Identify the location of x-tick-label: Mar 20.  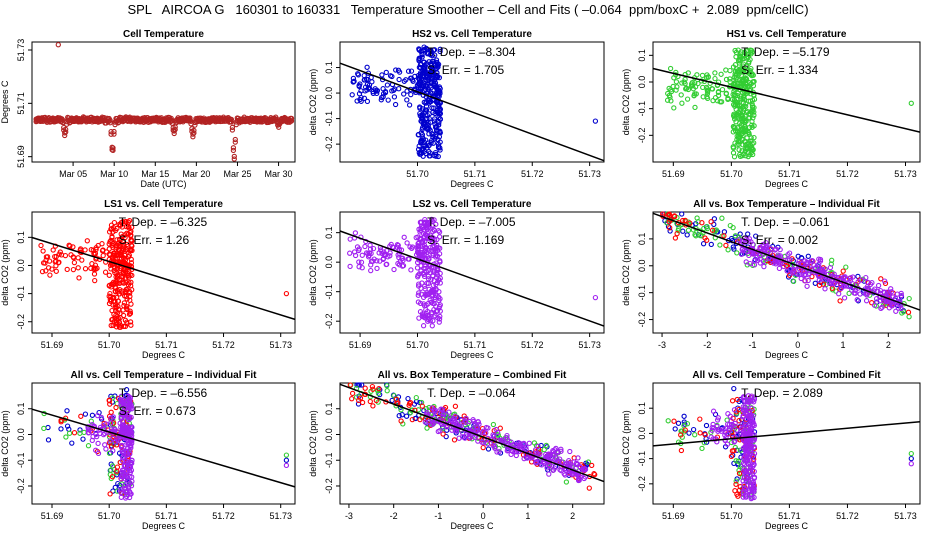
(196, 174).